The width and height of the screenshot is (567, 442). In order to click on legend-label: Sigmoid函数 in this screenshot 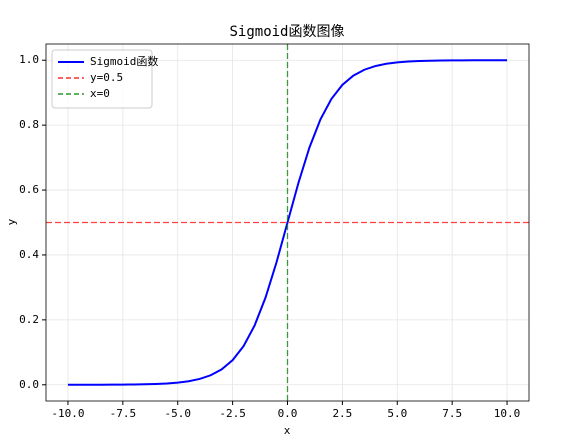, I will do `click(124, 61)`.